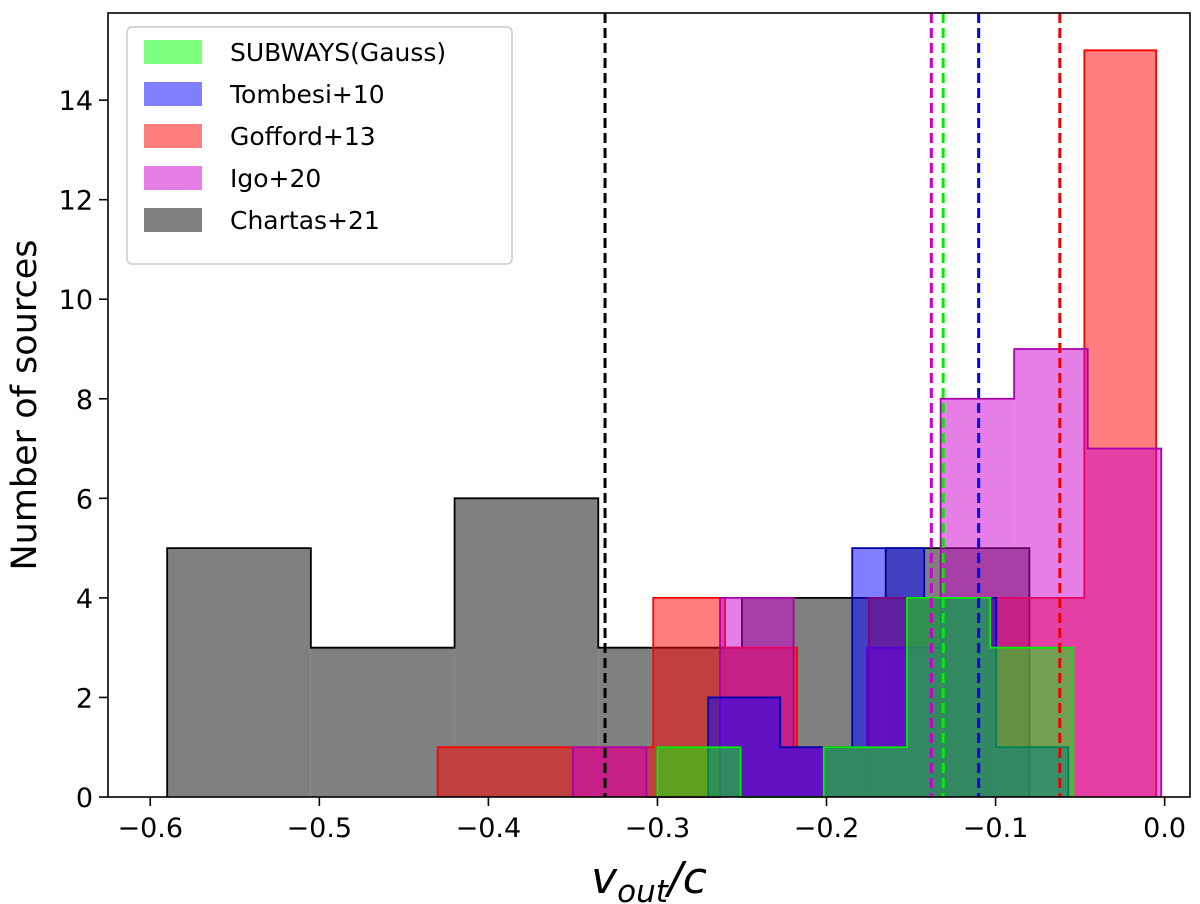 The height and width of the screenshot is (904, 1200). Describe the element at coordinates (338, 52) in the screenshot. I see `legend-label-subways-gauss: SUBWAYS(Gauss)` at that location.